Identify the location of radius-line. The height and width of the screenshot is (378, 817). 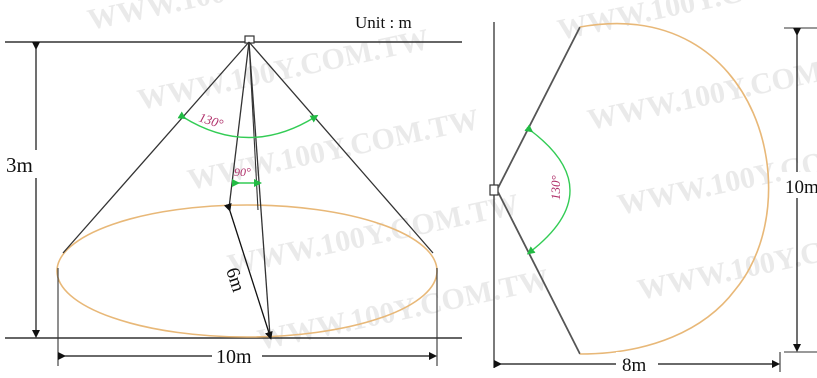
(248, 271).